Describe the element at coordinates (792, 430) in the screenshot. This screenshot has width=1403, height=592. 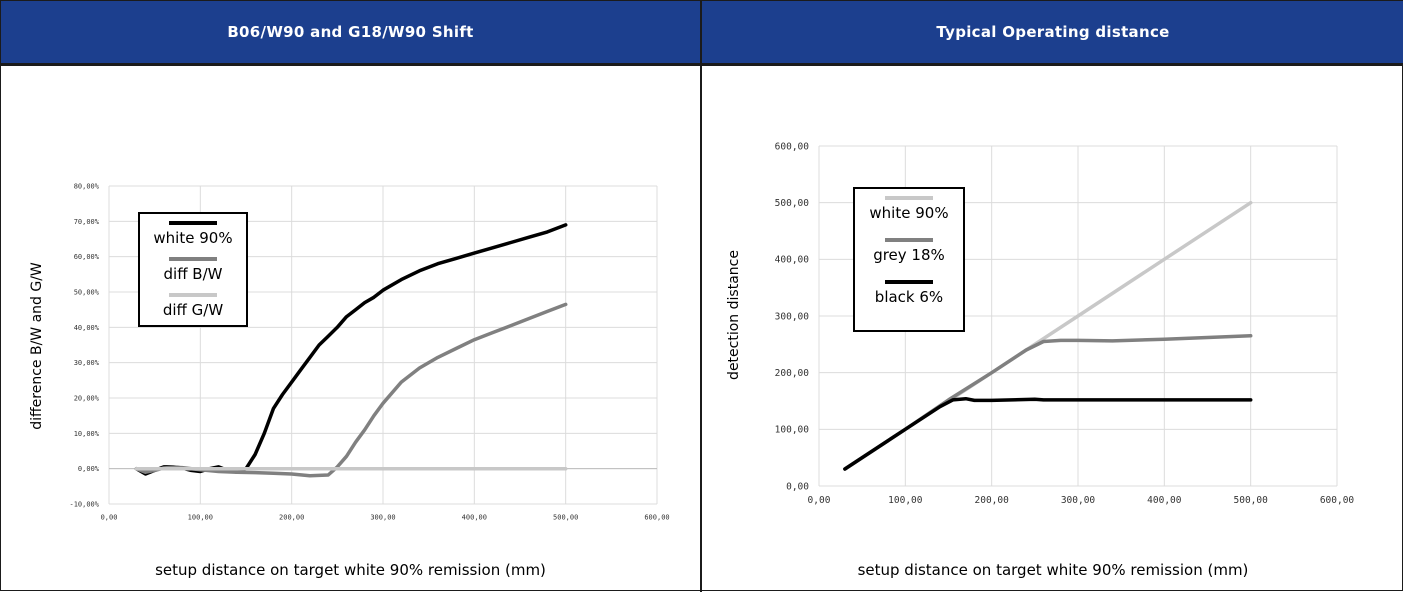
I see `y-tick-label: 100,00` at that location.